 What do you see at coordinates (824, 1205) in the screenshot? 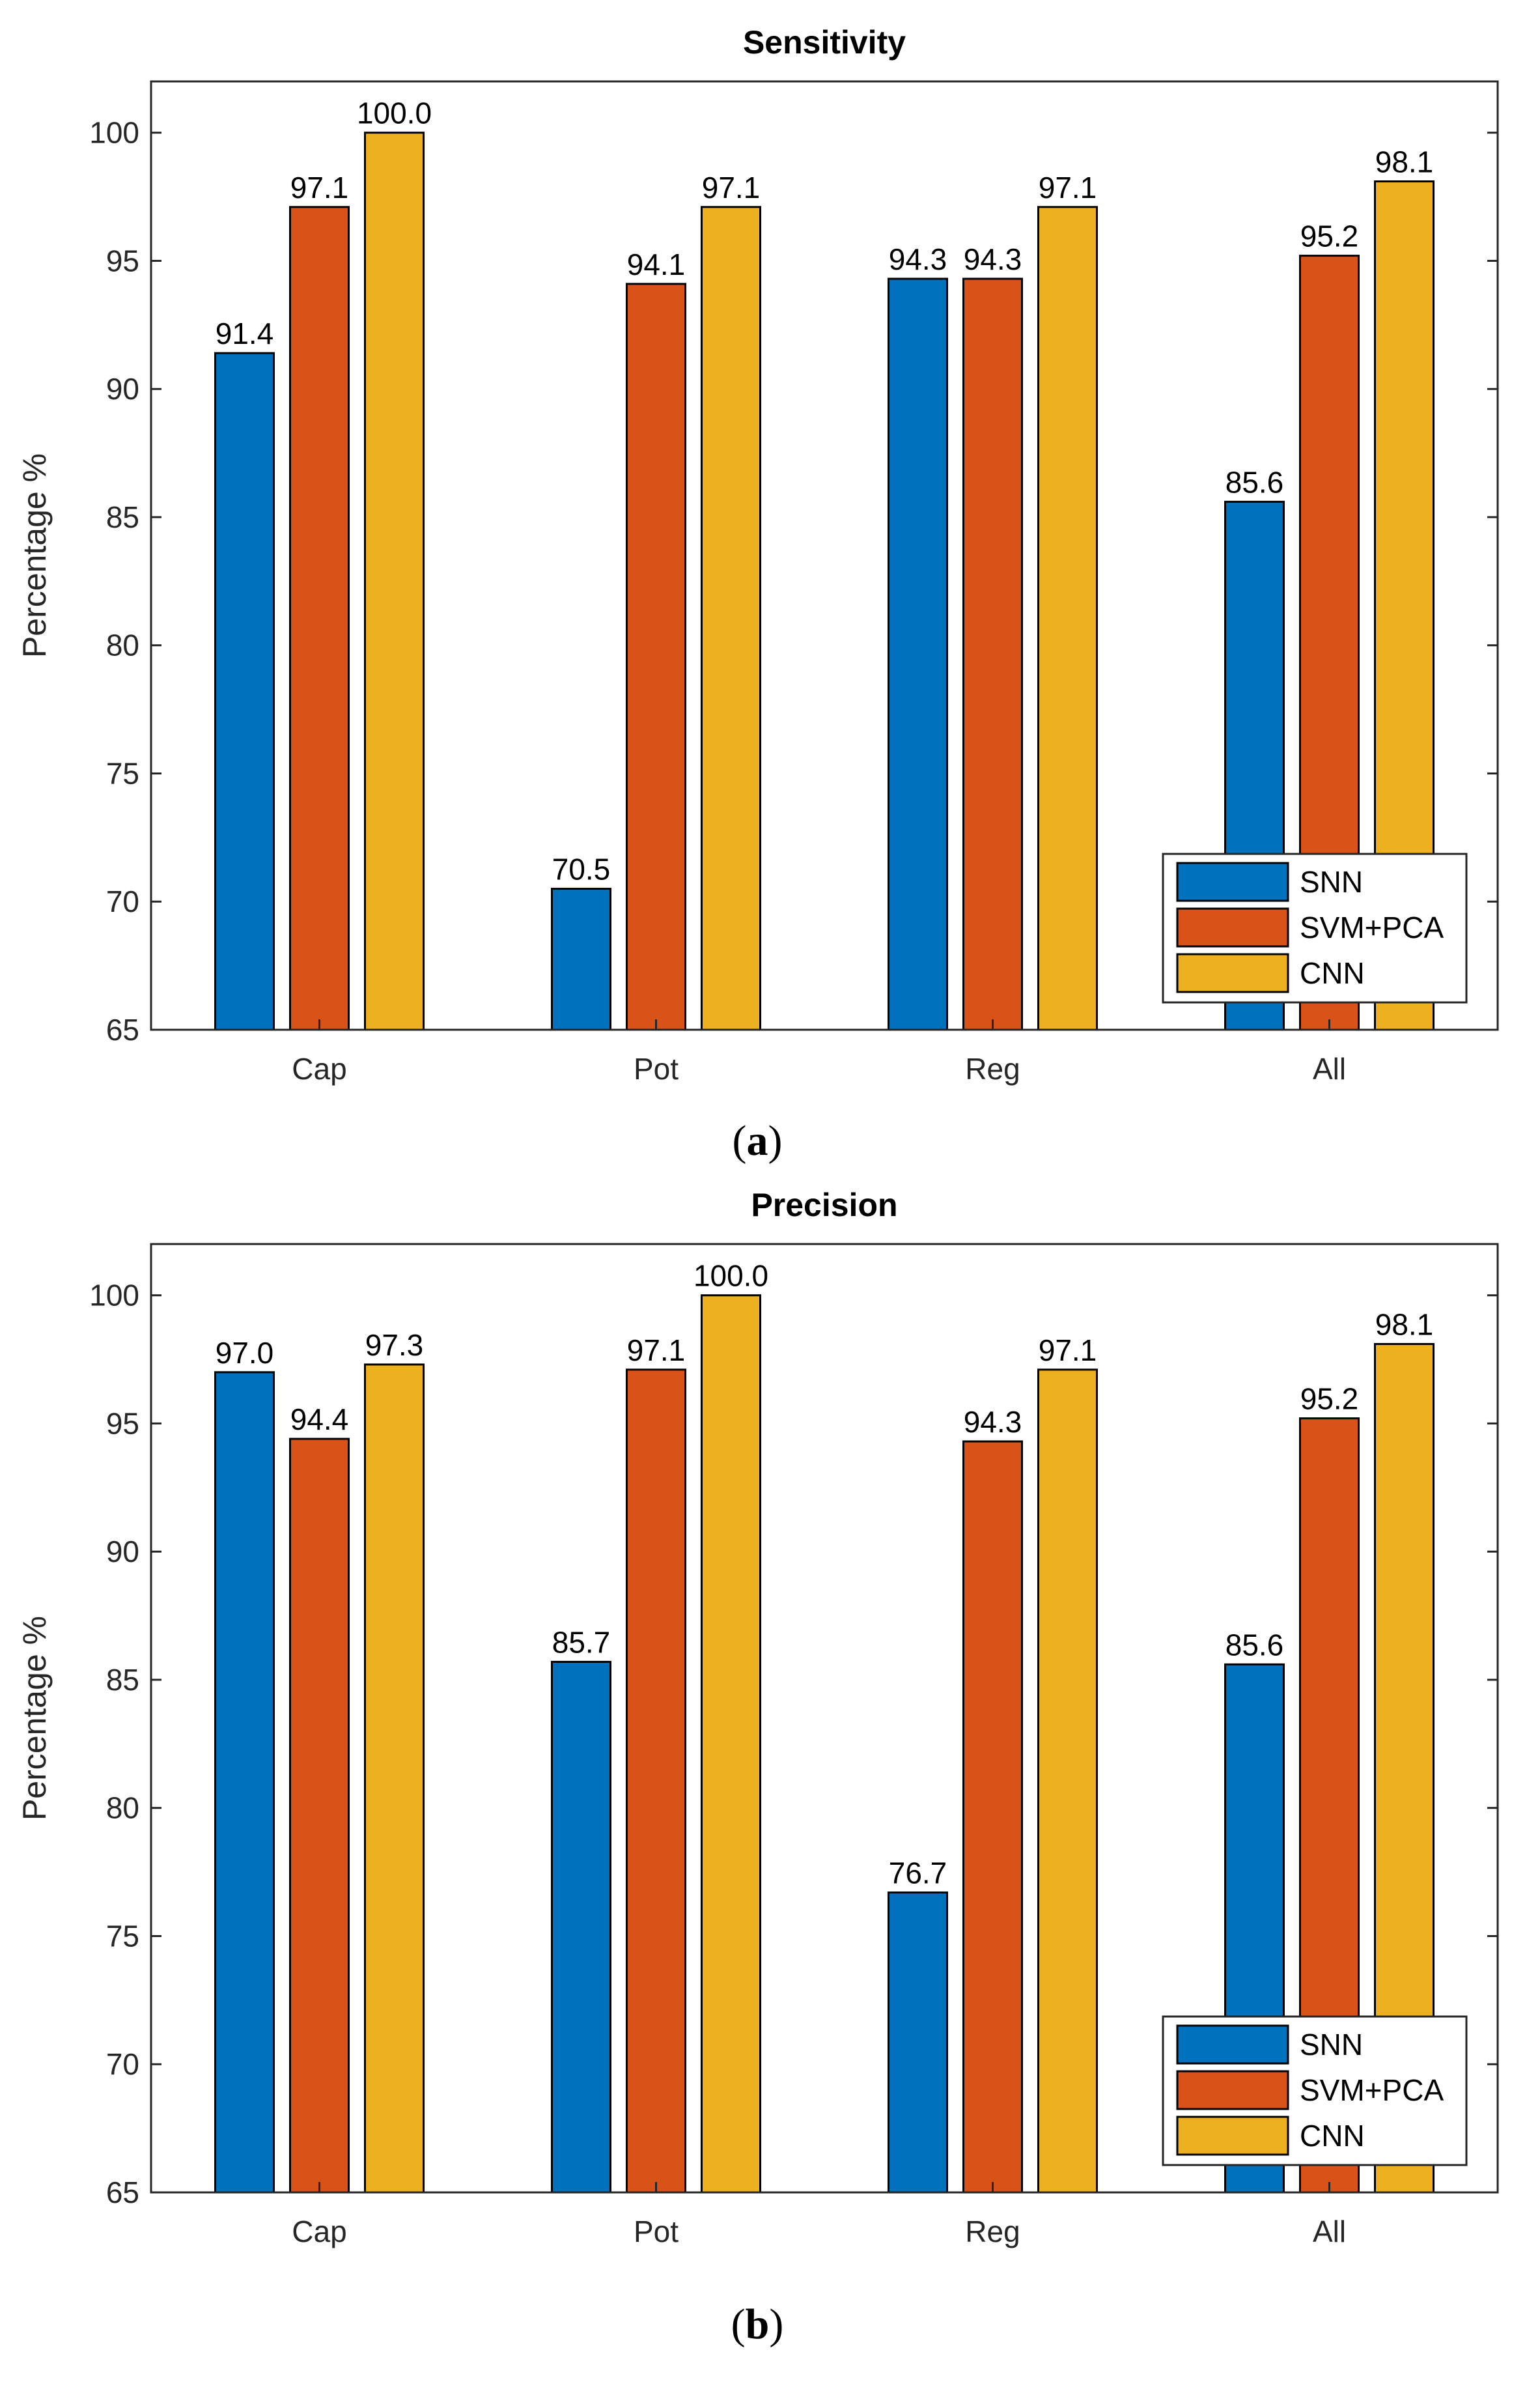
I see `chart-title: Precision` at bounding box center [824, 1205].